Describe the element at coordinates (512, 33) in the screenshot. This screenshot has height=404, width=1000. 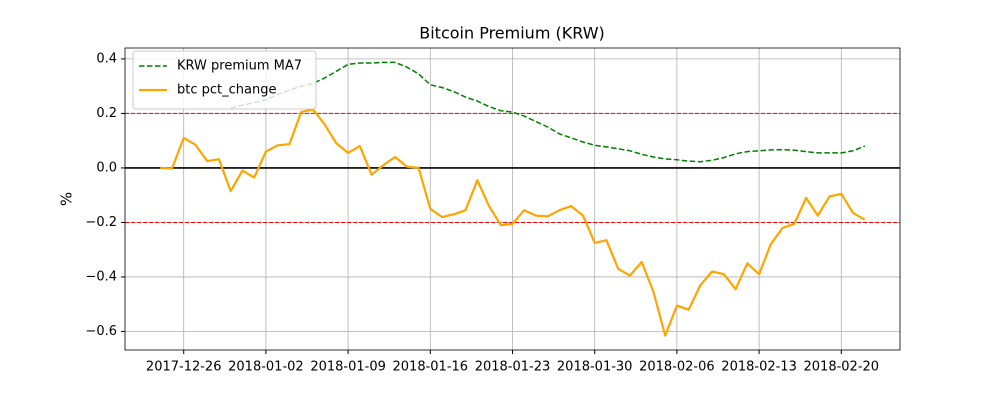
I see `chart-title: Bitcoin Premium (KRW)` at that location.